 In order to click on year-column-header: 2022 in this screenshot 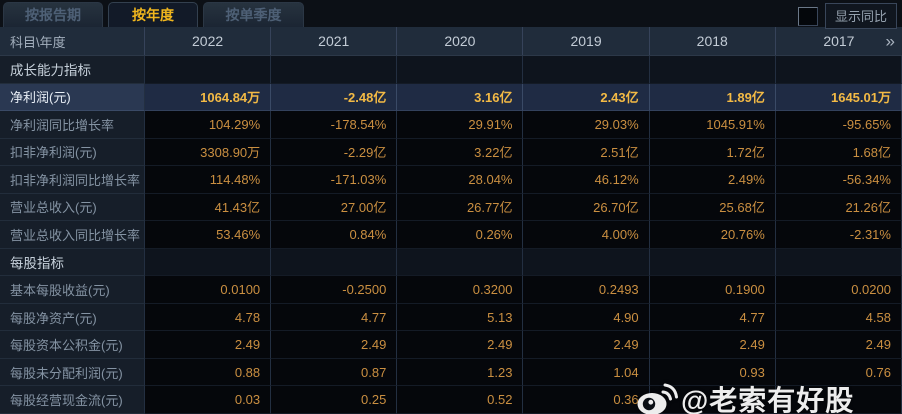, I will do `click(208, 41)`.